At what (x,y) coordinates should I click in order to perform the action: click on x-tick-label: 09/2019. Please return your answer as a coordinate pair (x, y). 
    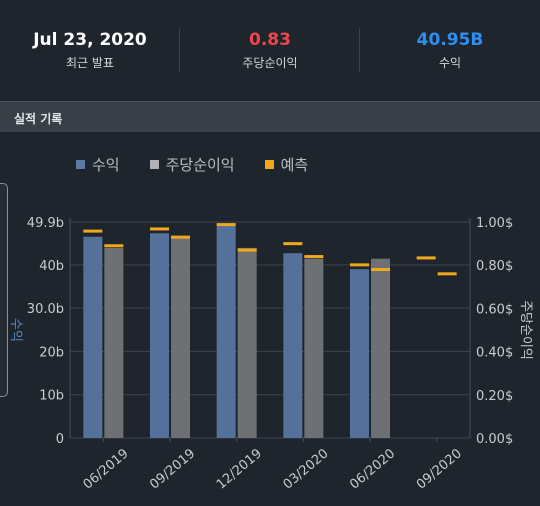
    Looking at the image, I should click on (172, 469).